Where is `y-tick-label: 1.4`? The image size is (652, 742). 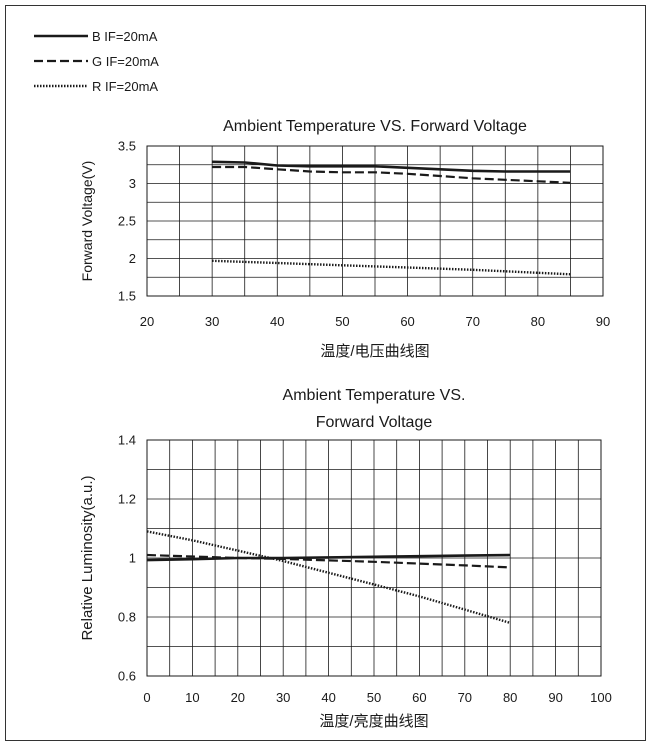
y-tick-label: 1.4 is located at coordinates (127, 440).